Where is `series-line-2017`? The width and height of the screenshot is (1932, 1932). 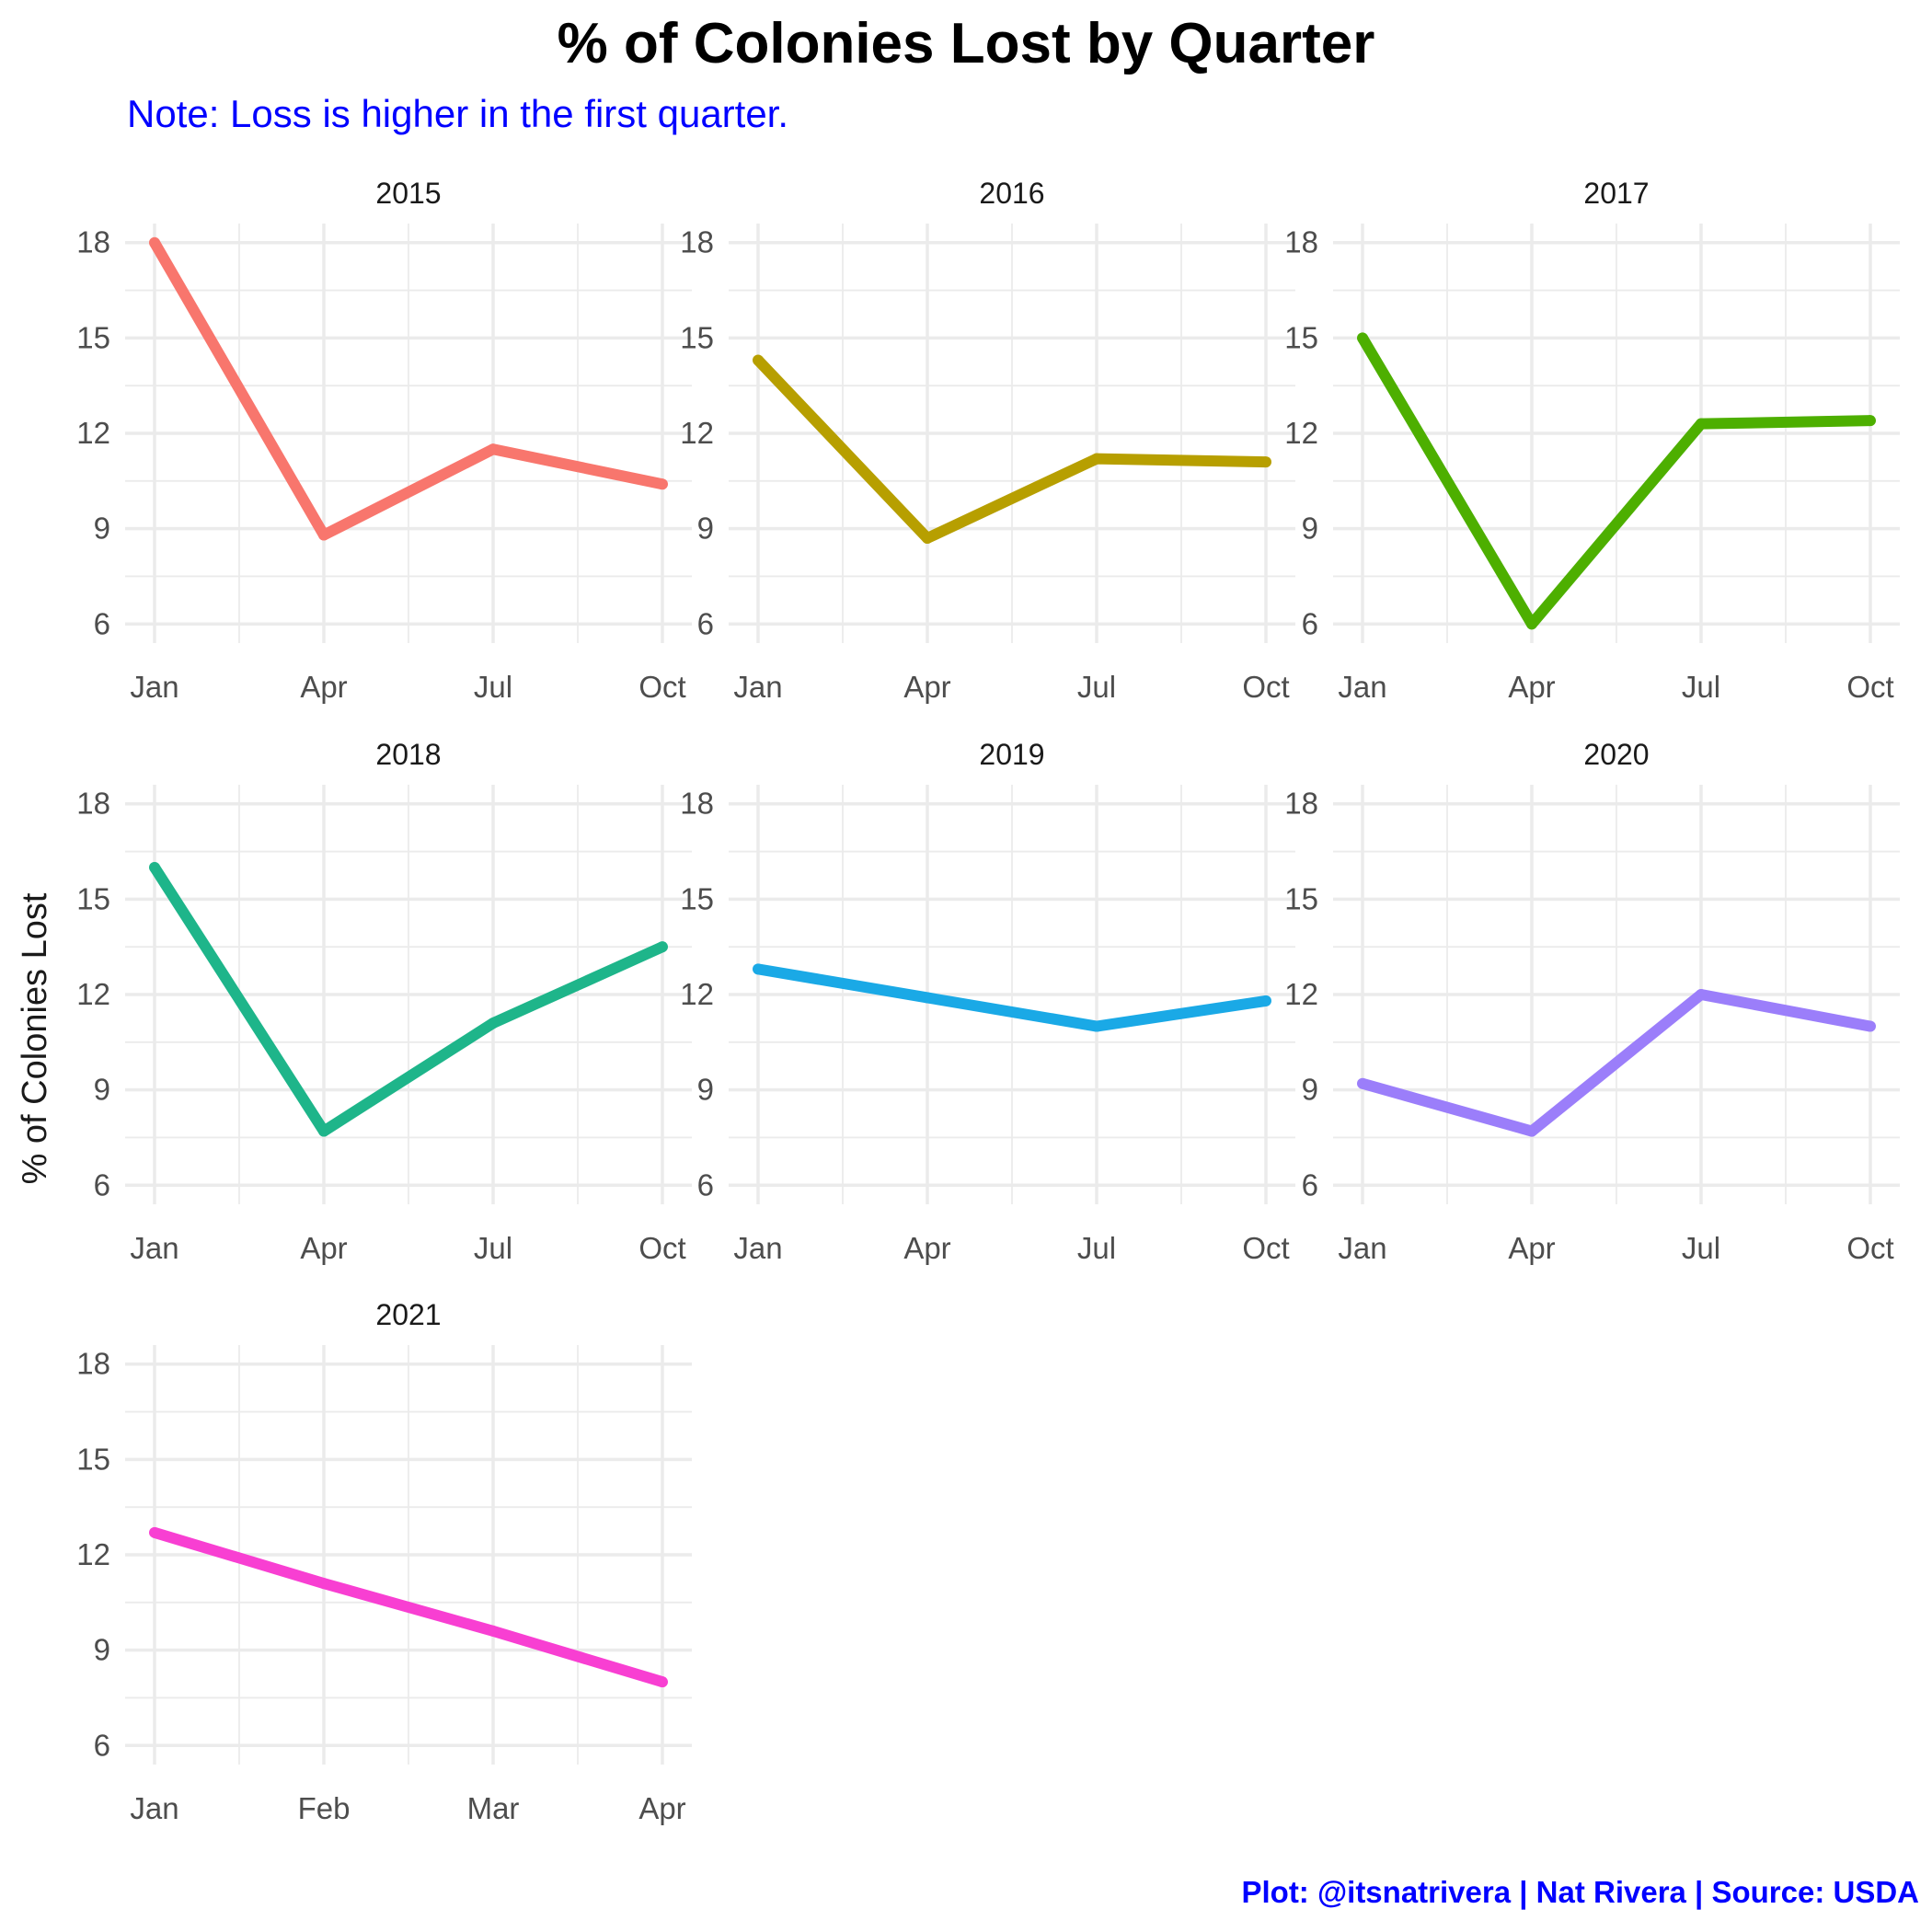
series-line-2017 is located at coordinates (1614, 482).